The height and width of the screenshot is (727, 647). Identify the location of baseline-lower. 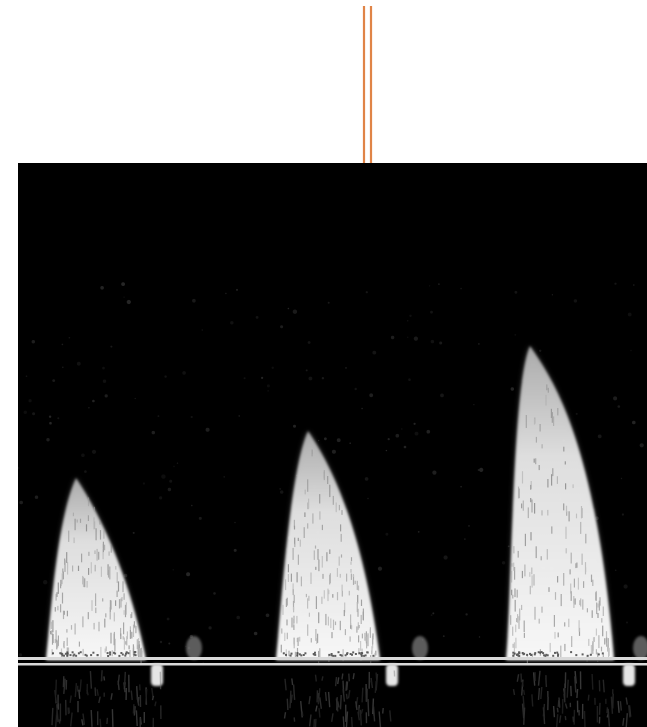
(332, 664).